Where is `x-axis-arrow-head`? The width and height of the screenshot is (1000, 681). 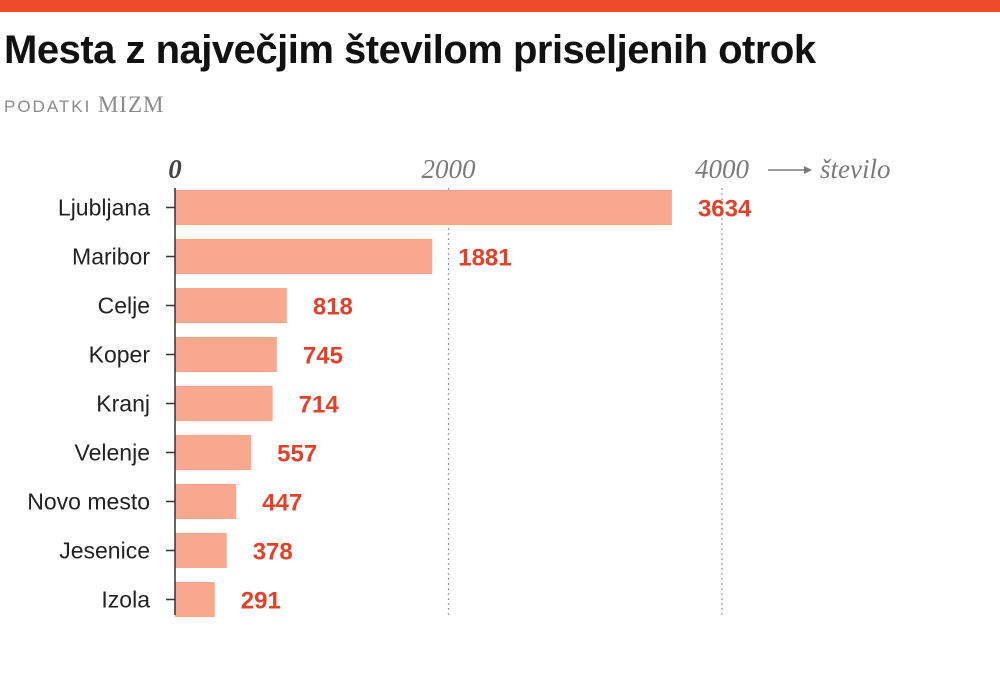 x-axis-arrow-head is located at coordinates (808, 170).